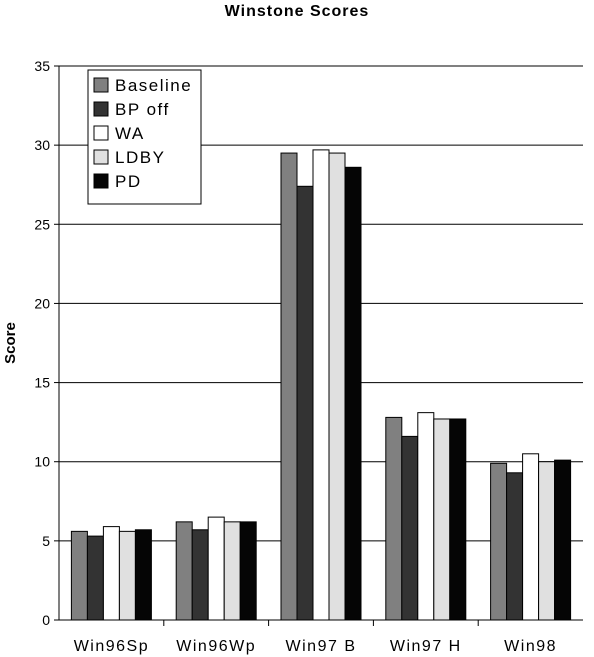 The width and height of the screenshot is (594, 657). What do you see at coordinates (530, 646) in the screenshot?
I see `category-label: Win98` at bounding box center [530, 646].